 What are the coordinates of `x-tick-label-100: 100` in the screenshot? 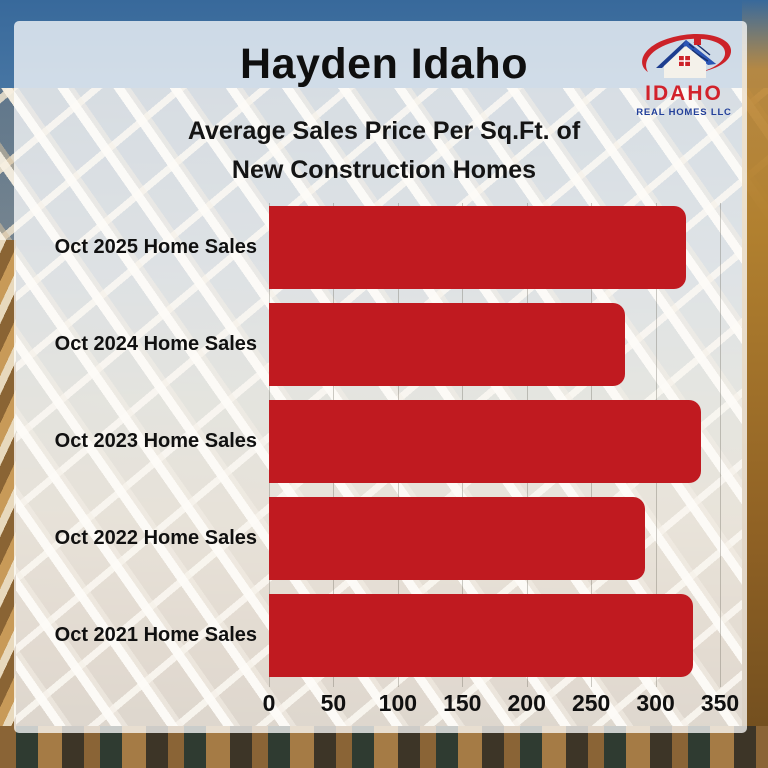 It's located at (398, 703).